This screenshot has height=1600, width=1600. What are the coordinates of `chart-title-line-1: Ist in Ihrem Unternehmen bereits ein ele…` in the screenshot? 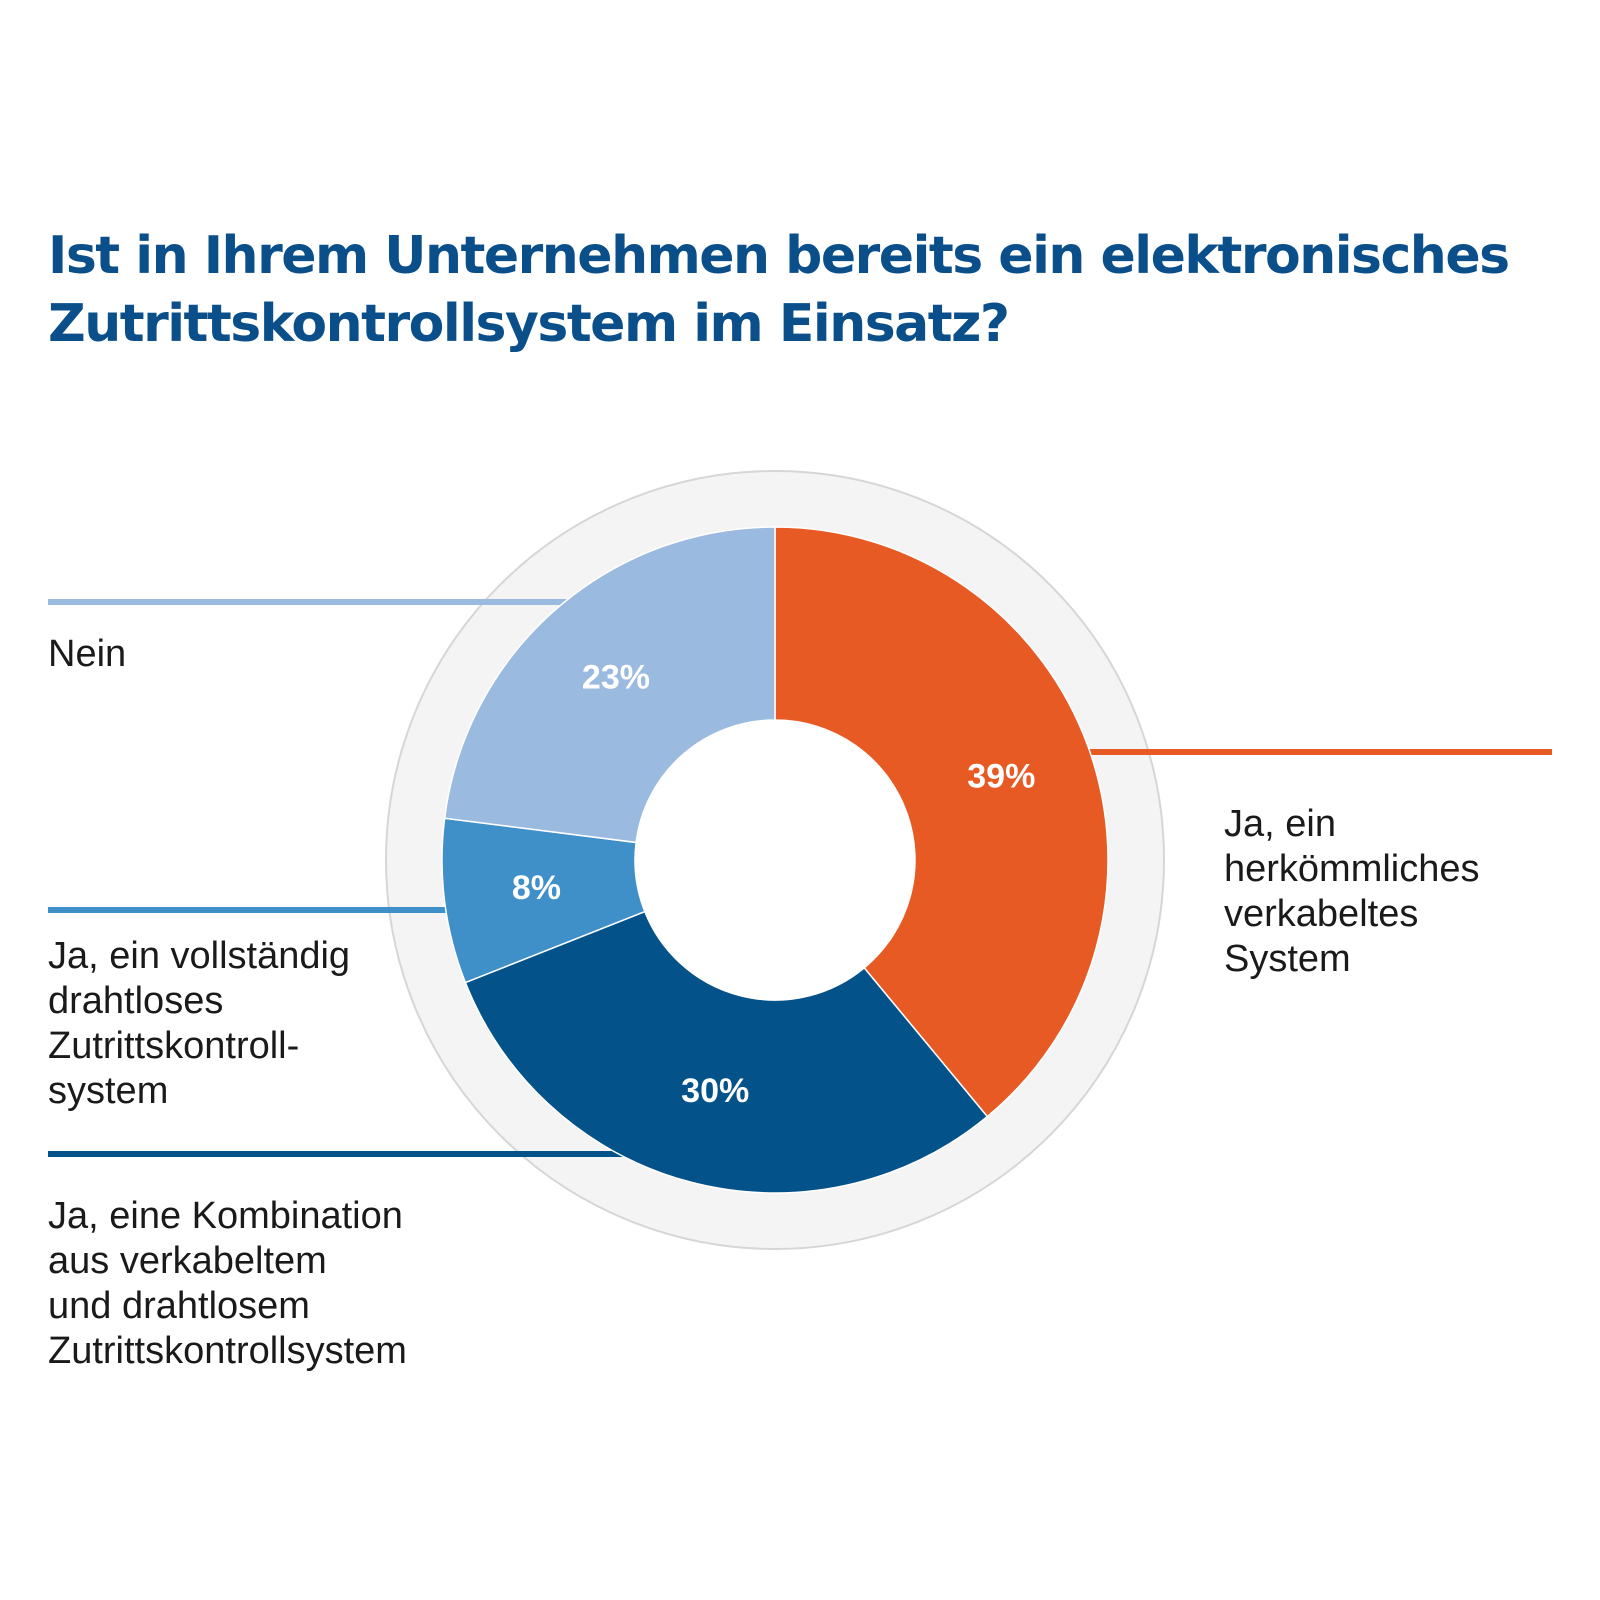 It's located at (779, 256).